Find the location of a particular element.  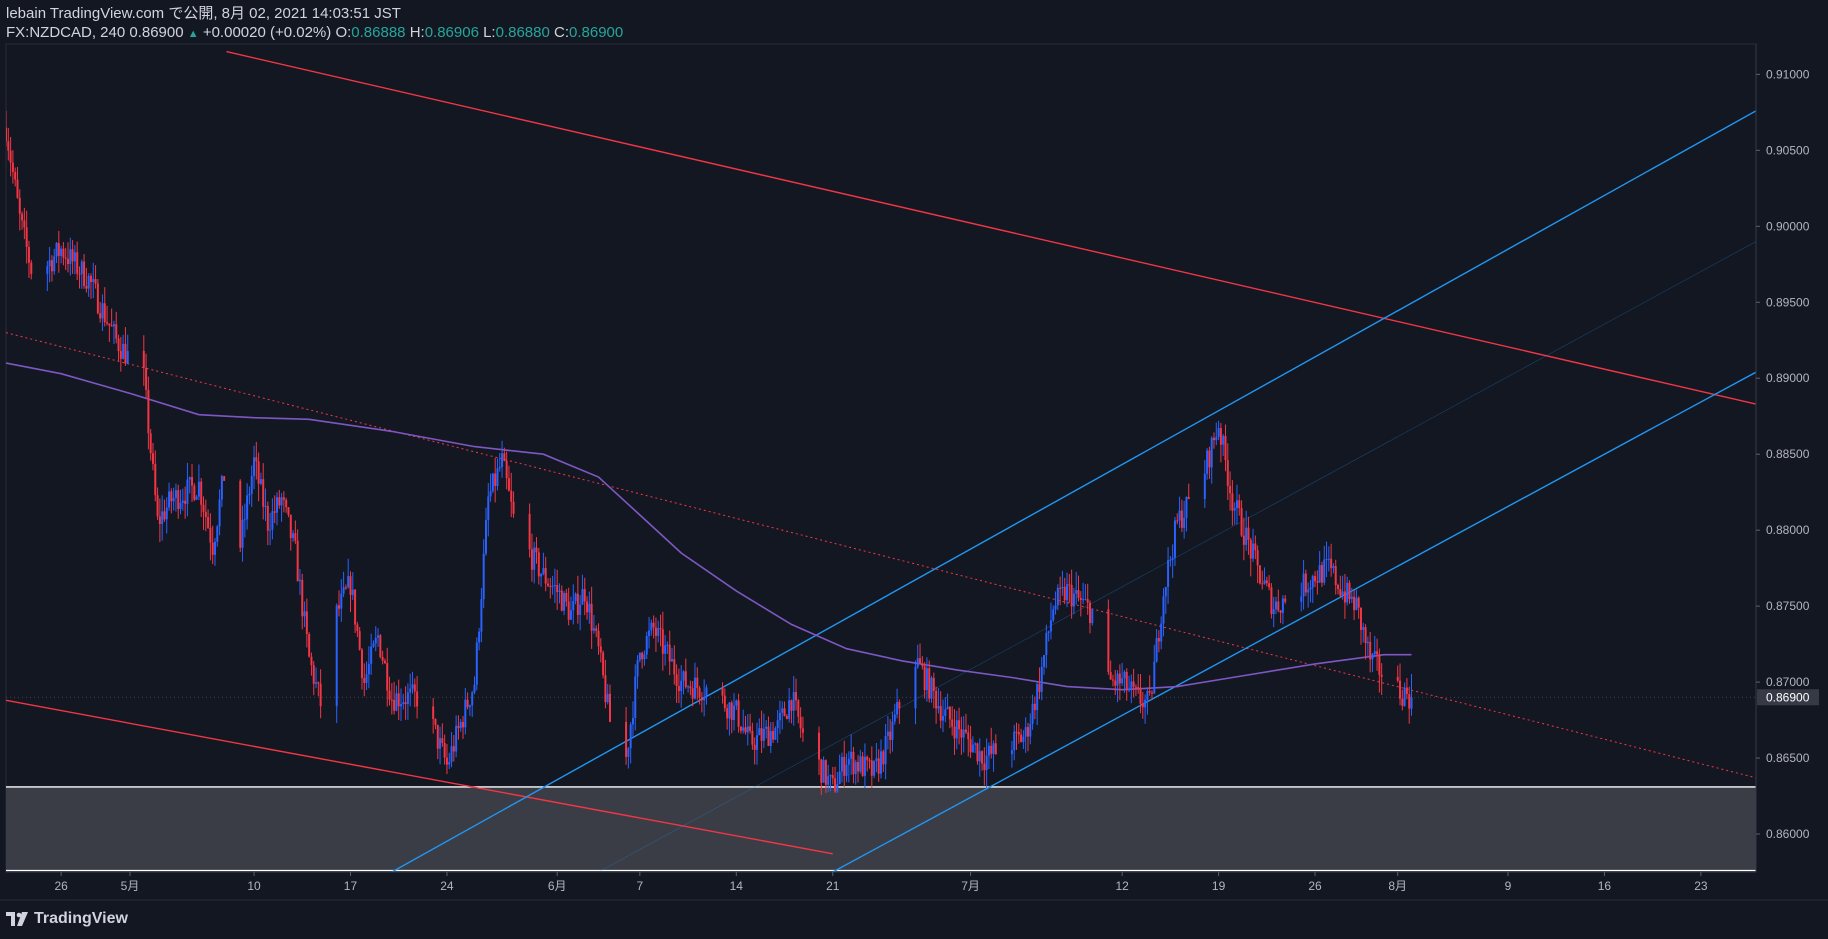

open-value: 0.86888 is located at coordinates (378, 32).